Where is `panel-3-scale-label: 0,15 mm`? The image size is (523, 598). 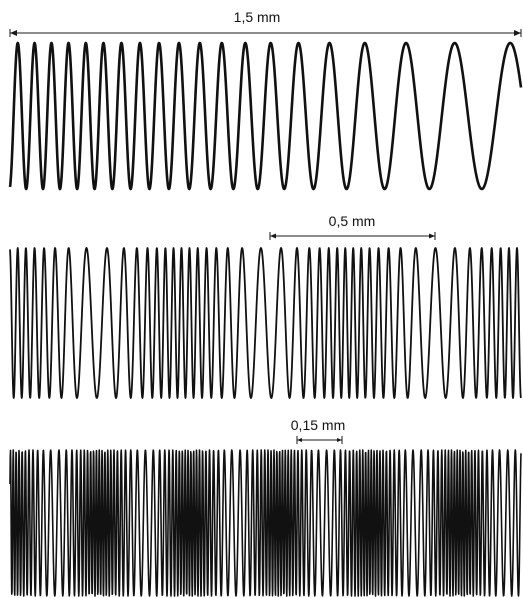
panel-3-scale-label: 0,15 mm is located at coordinates (318, 425).